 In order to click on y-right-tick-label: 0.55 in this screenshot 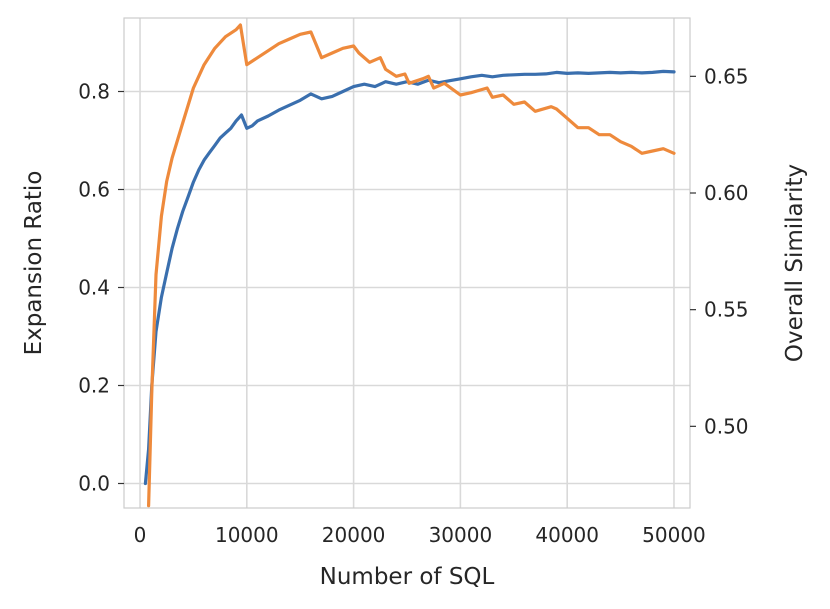, I will do `click(726, 310)`.